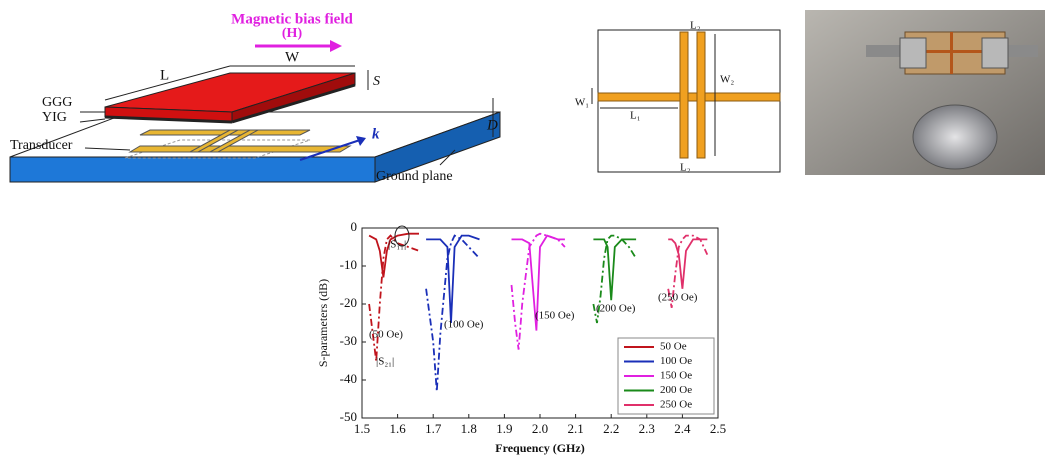 The image size is (1051, 455). What do you see at coordinates (555, 316) in the screenshot?
I see `annotation: (150 Oe)` at bounding box center [555, 316].